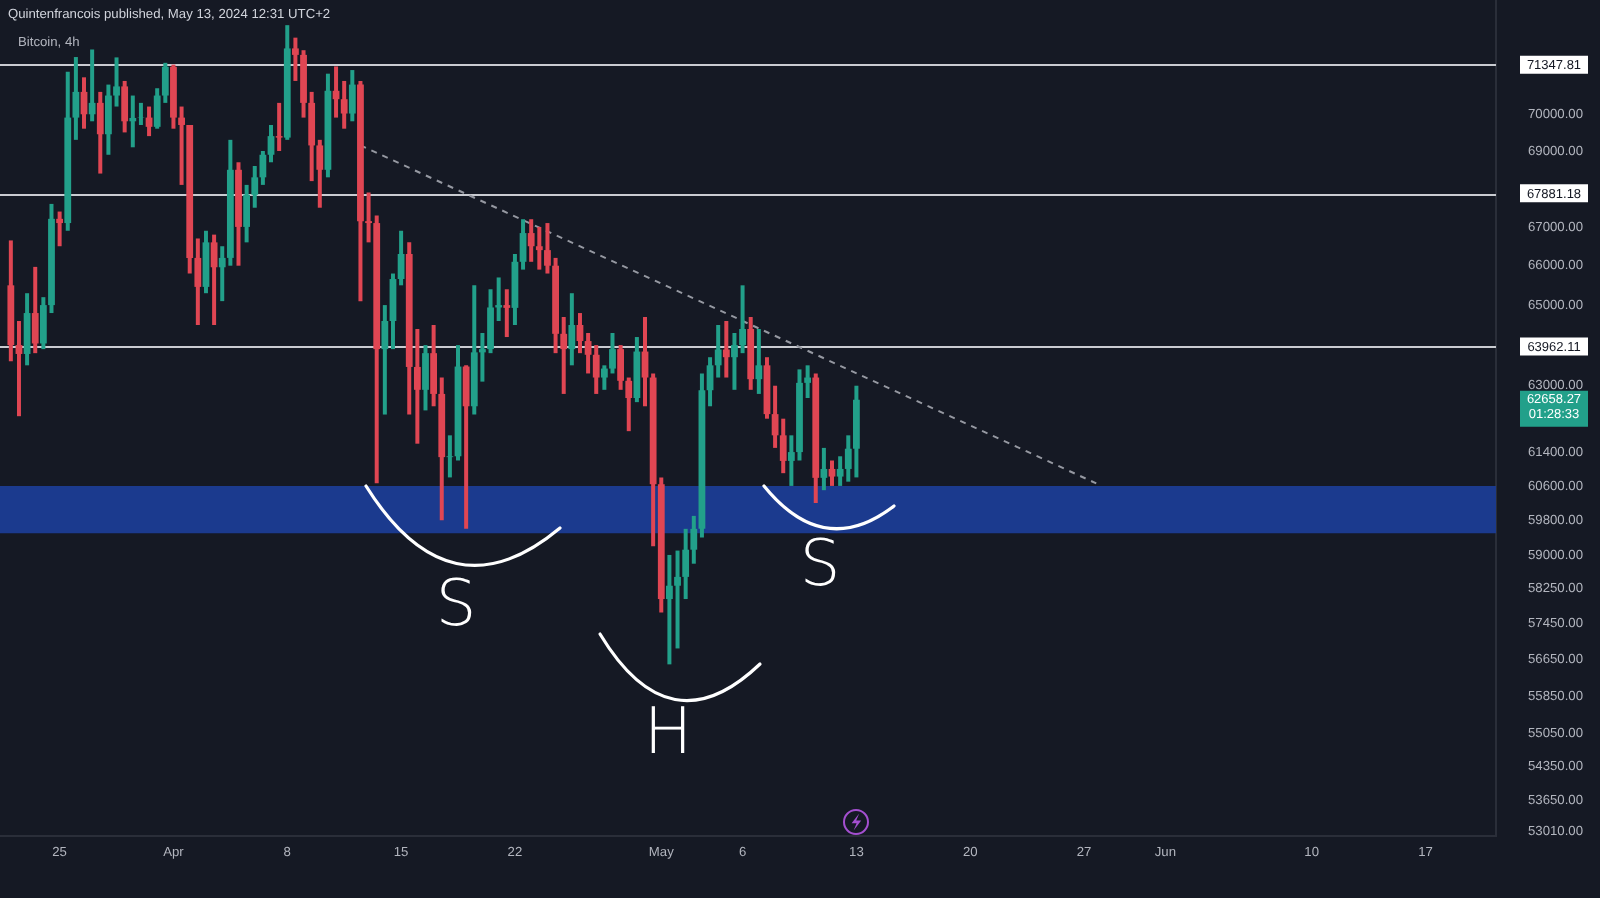 This screenshot has width=1600, height=898. Describe the element at coordinates (668, 730) in the screenshot. I see `annotation: H` at that location.